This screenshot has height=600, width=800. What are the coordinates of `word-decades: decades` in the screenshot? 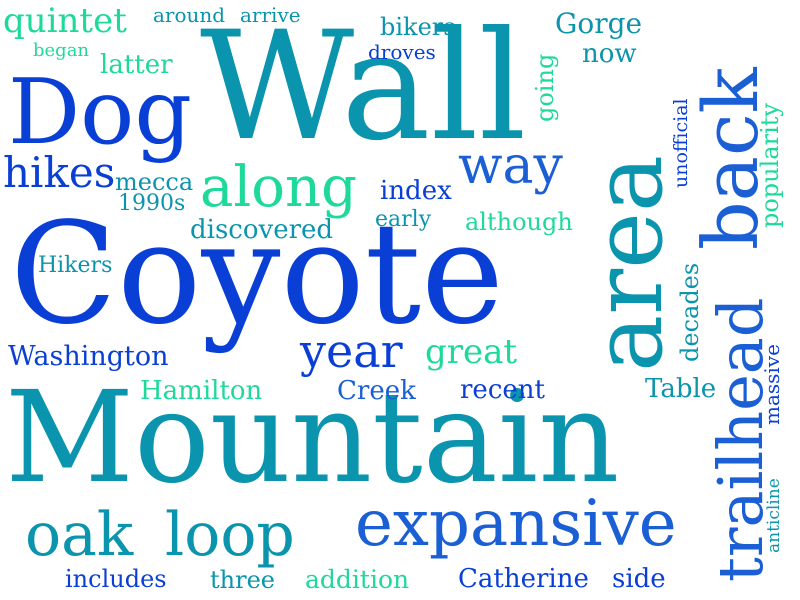 It's located at (690, 312).